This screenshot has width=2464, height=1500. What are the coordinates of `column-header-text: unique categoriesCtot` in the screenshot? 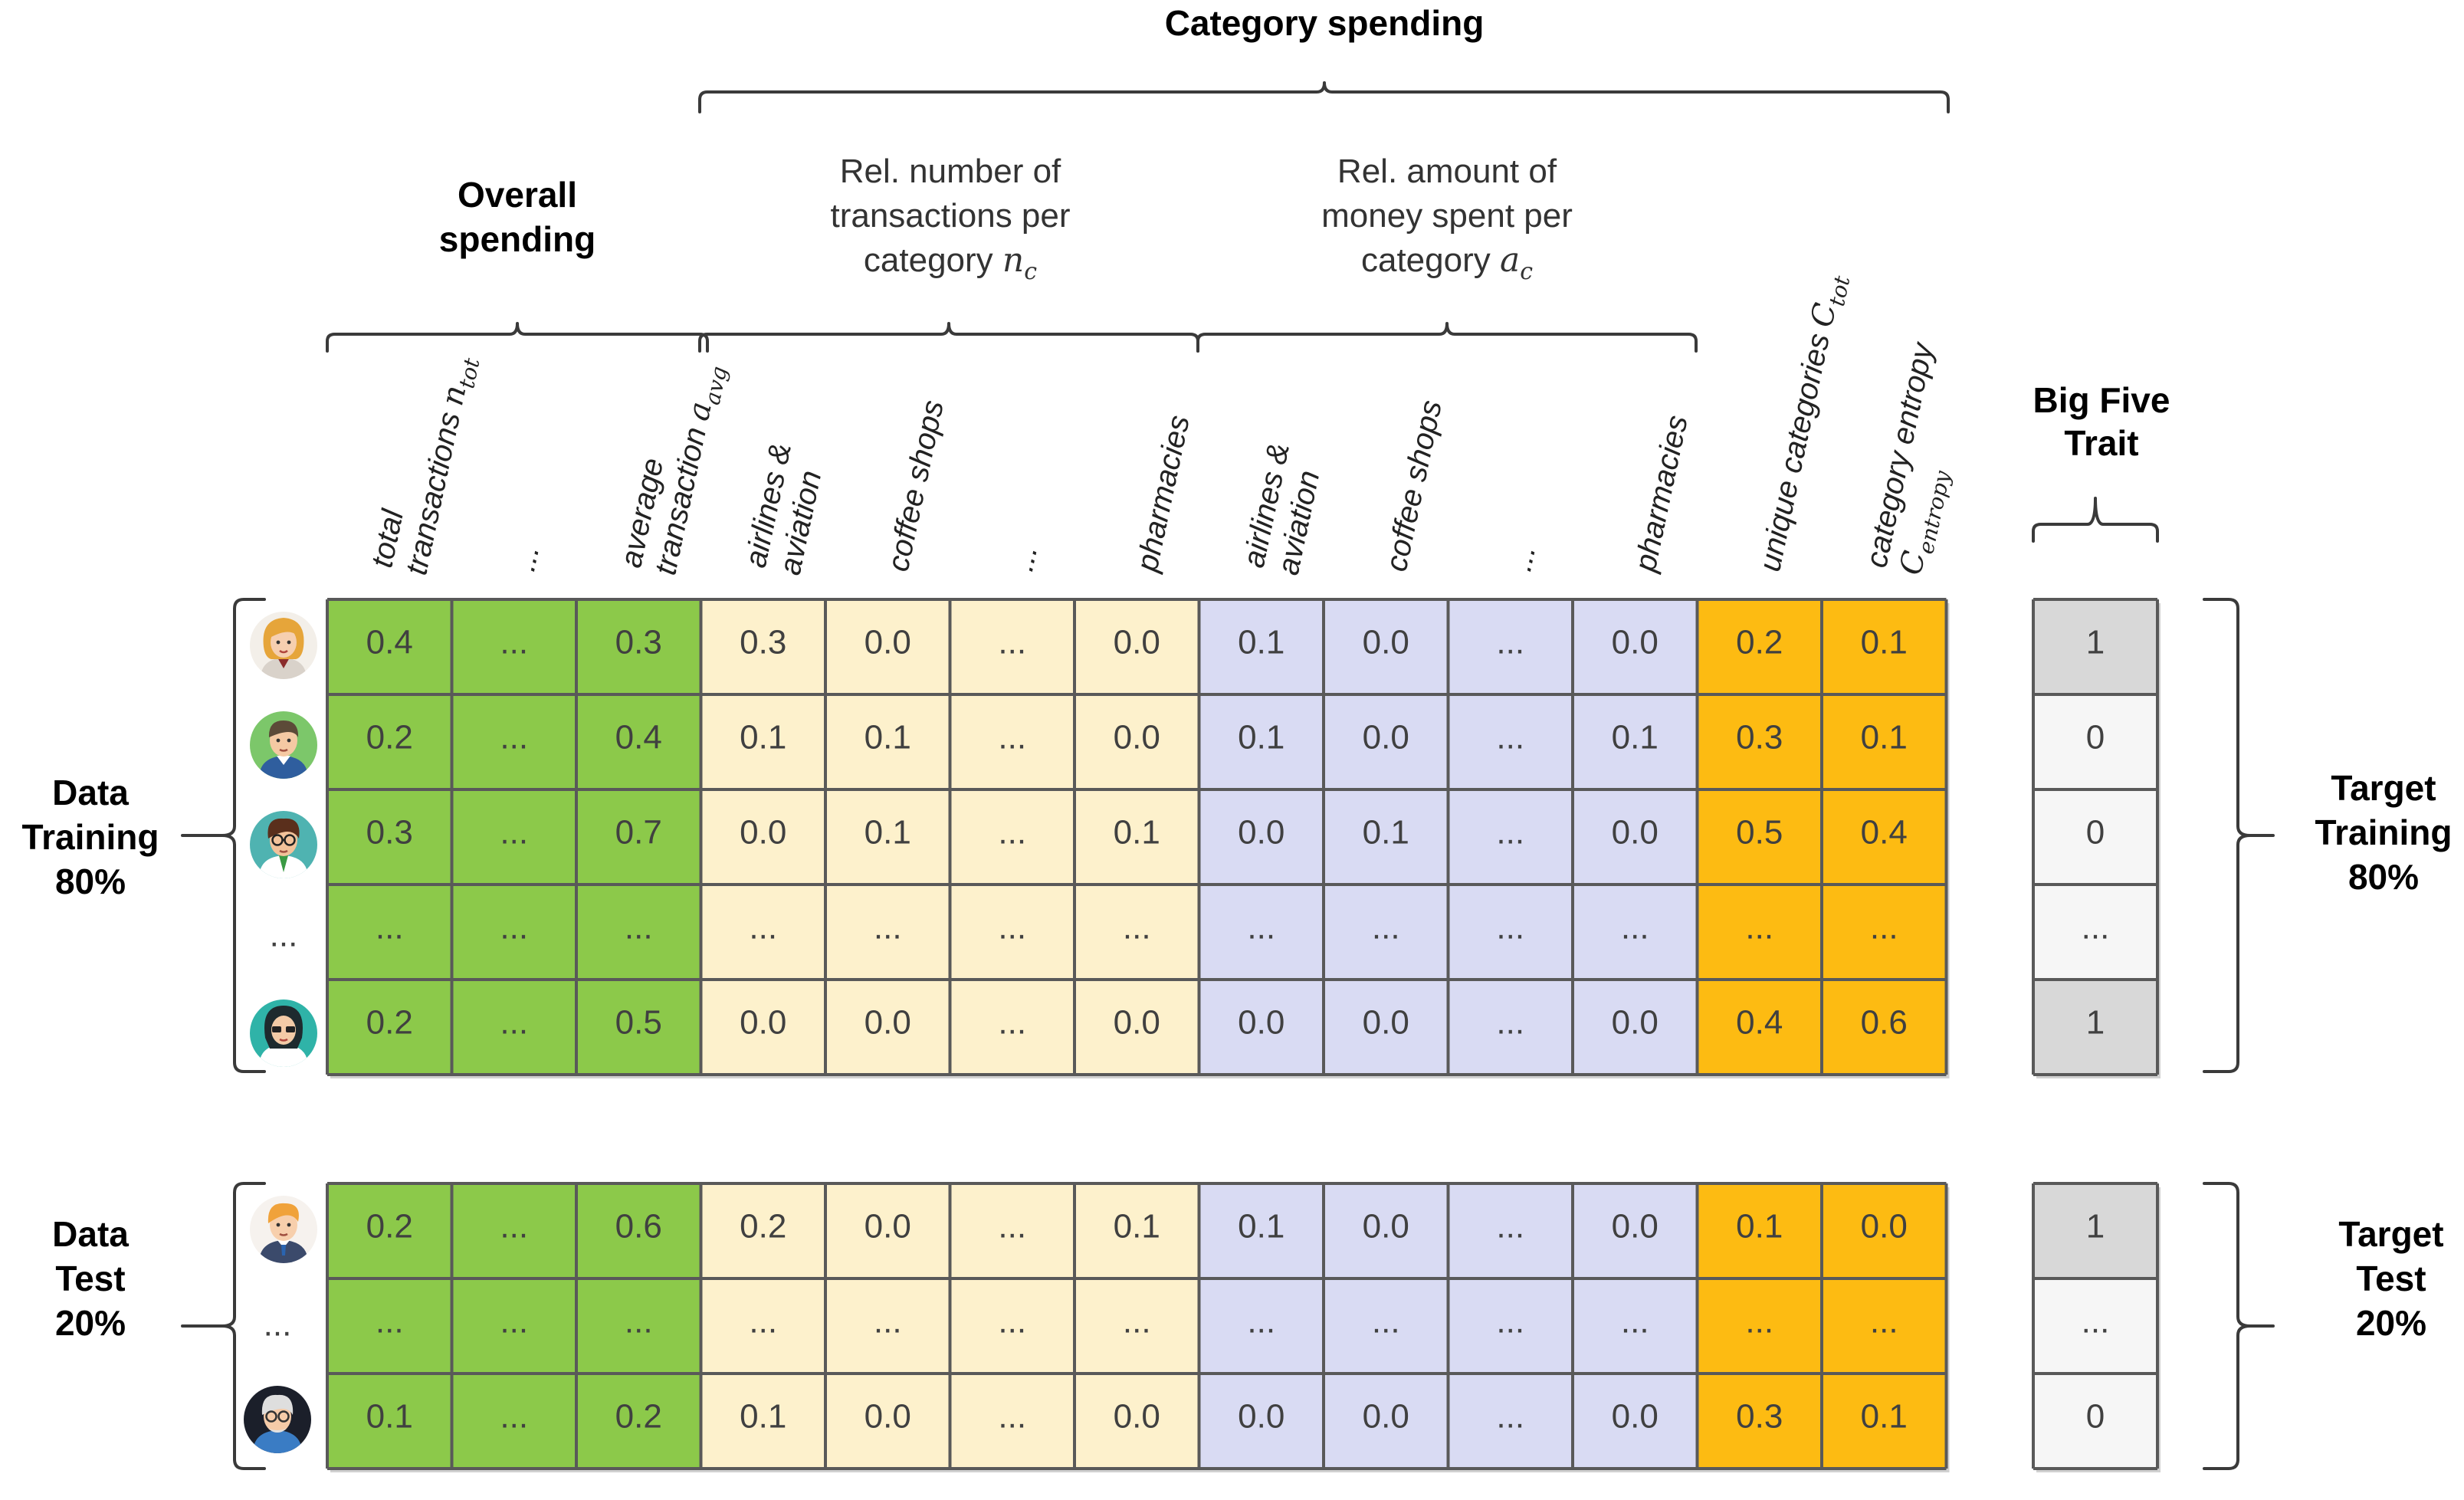 It's located at (1803, 423).